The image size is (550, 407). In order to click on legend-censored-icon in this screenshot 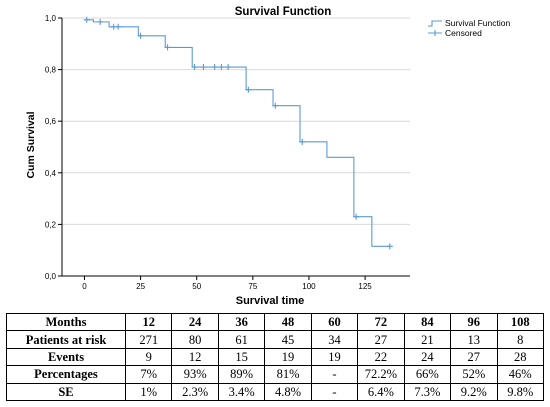, I will do `click(435, 33)`.